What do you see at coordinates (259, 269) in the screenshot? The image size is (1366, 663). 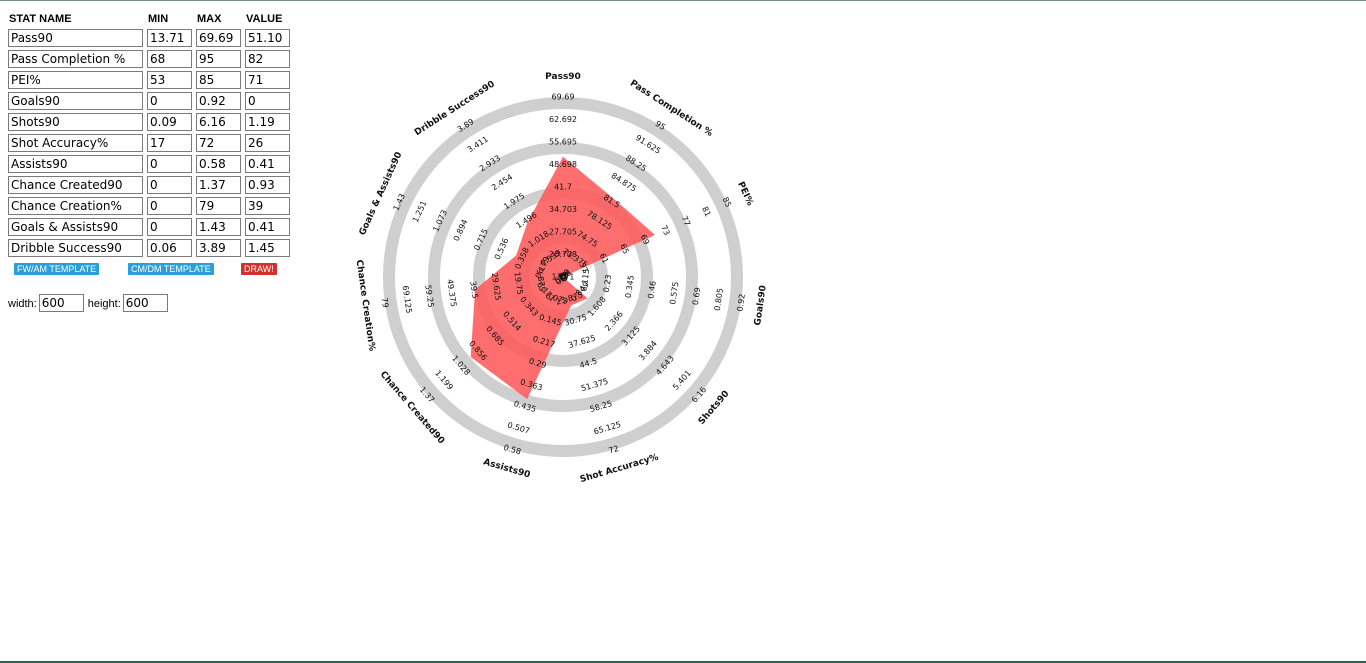 I see `draw-button: DRAW!` at bounding box center [259, 269].